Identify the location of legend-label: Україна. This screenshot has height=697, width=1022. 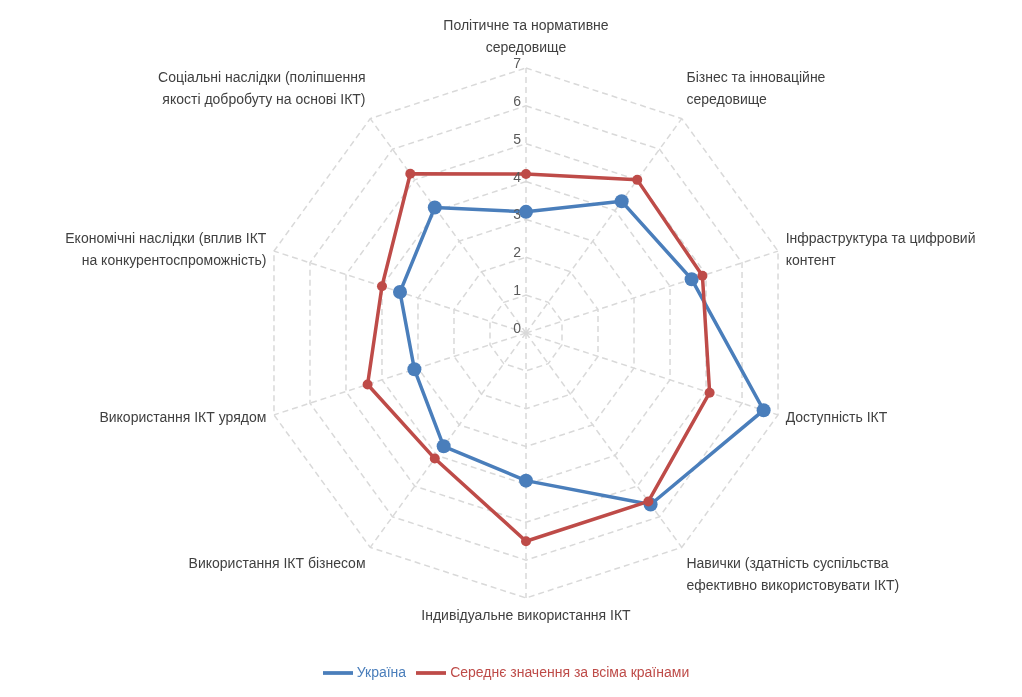
(381, 671).